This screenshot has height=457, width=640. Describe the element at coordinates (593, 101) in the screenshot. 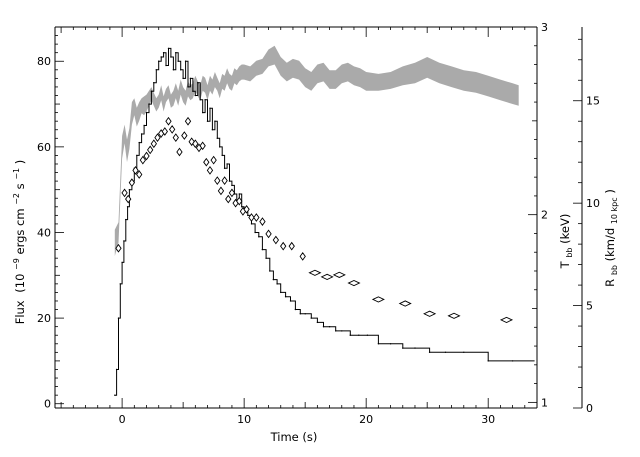

I see `y-radius-tick-label: 15` at that location.